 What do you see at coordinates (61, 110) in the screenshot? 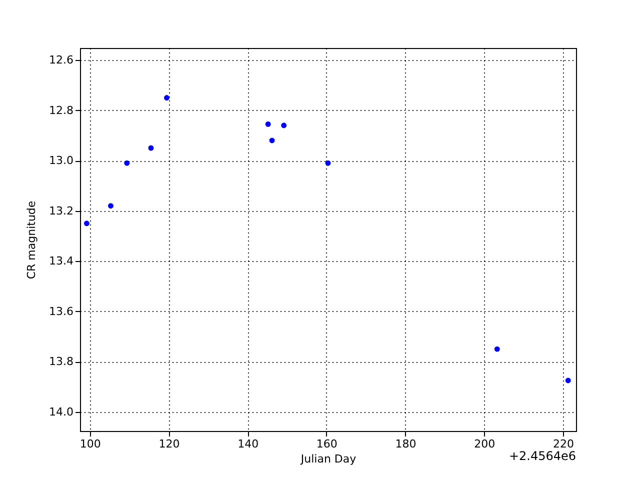
I see `y-tick-label: 12.8` at bounding box center [61, 110].